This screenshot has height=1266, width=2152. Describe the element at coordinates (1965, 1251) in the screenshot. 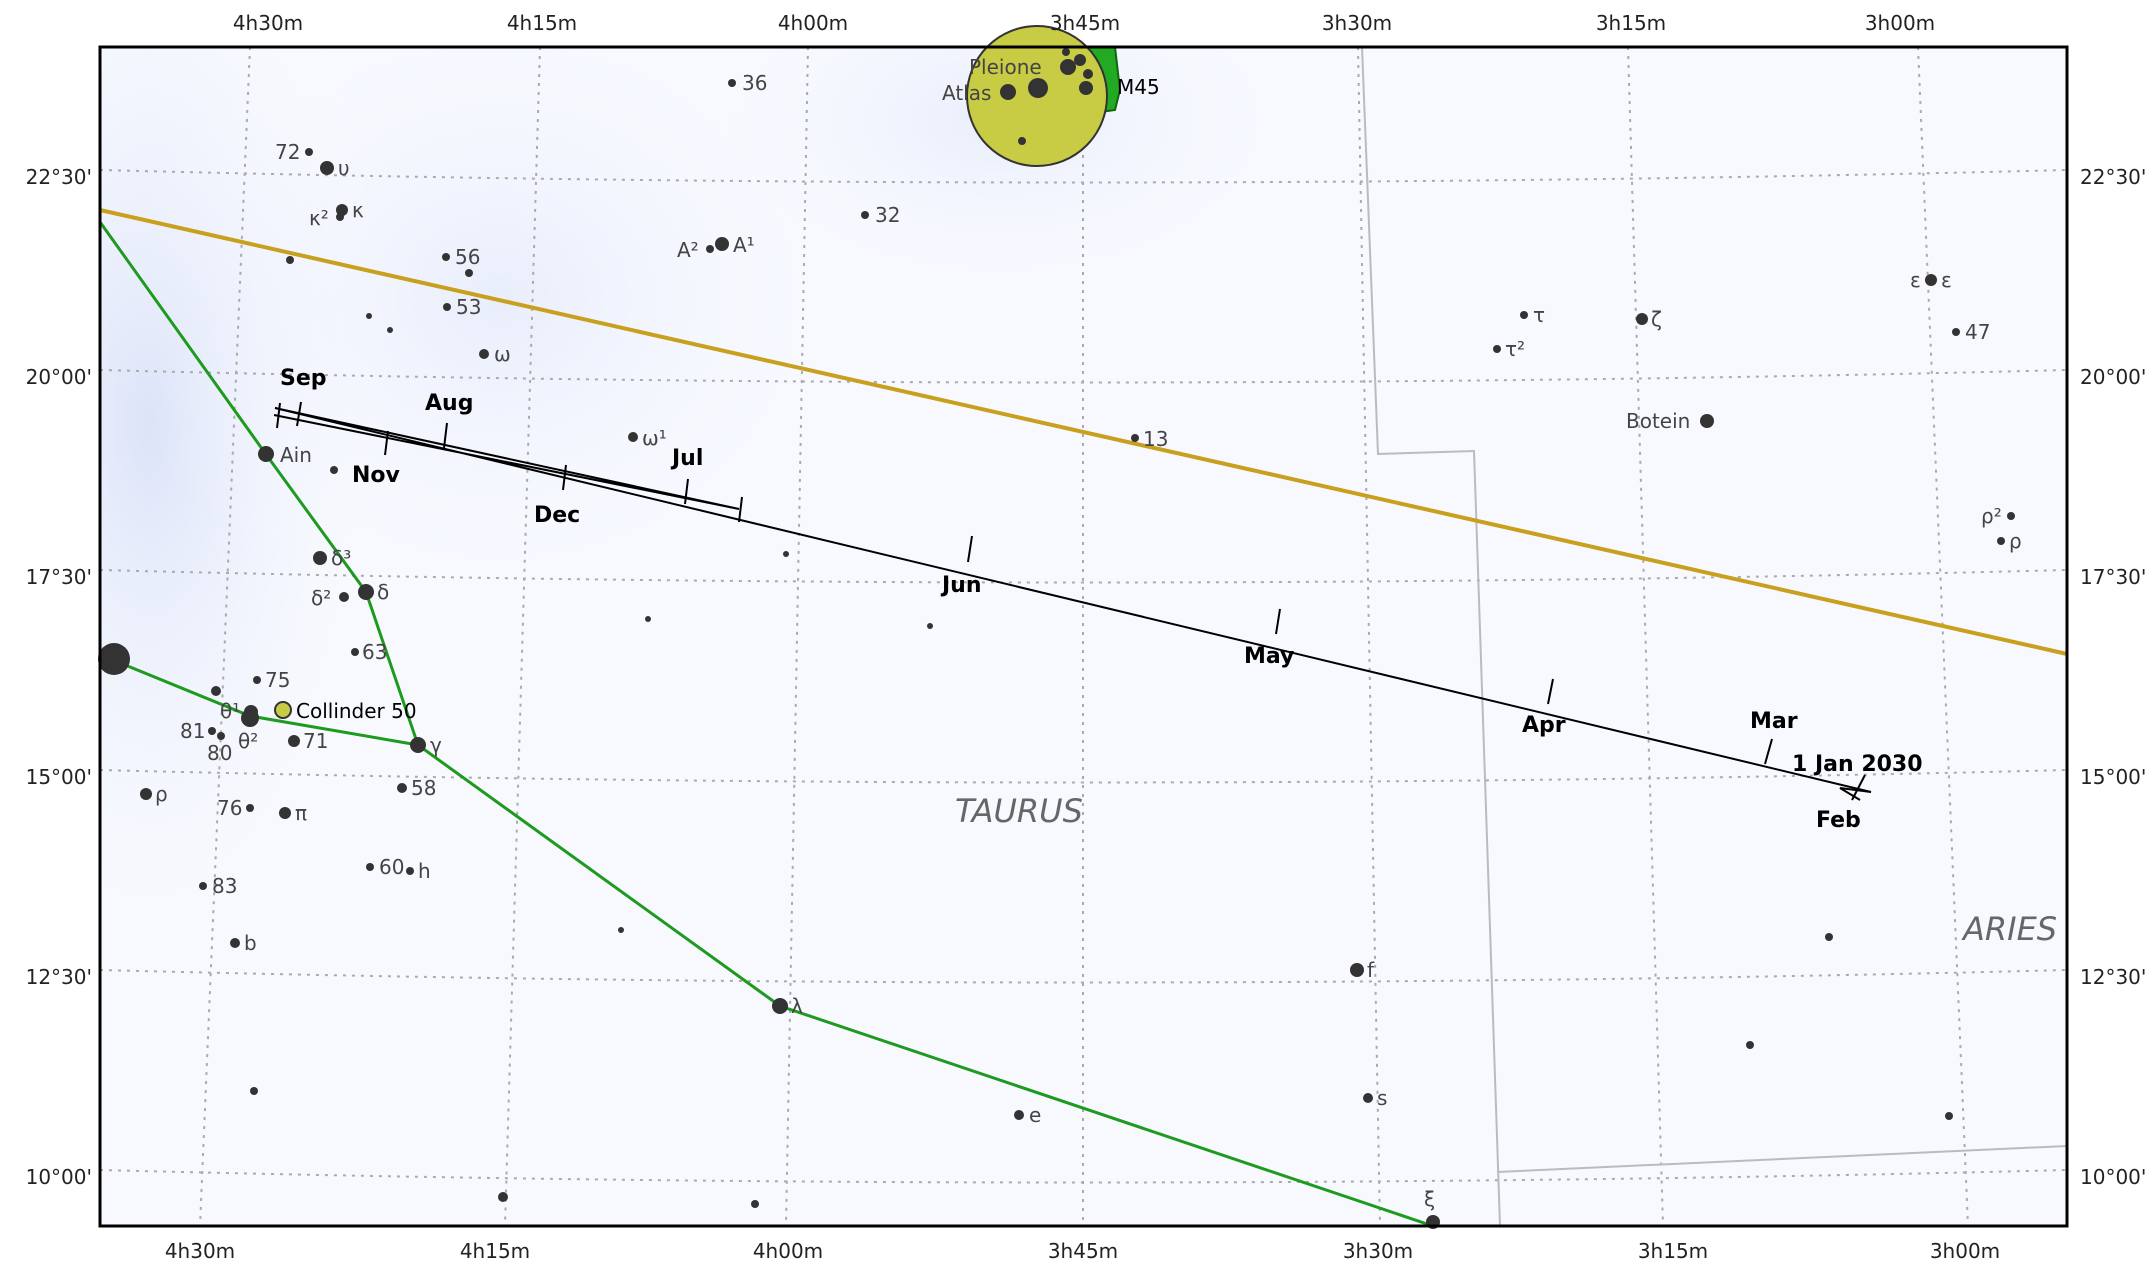

I see `bottom-ra-label: 3h00m` at that location.